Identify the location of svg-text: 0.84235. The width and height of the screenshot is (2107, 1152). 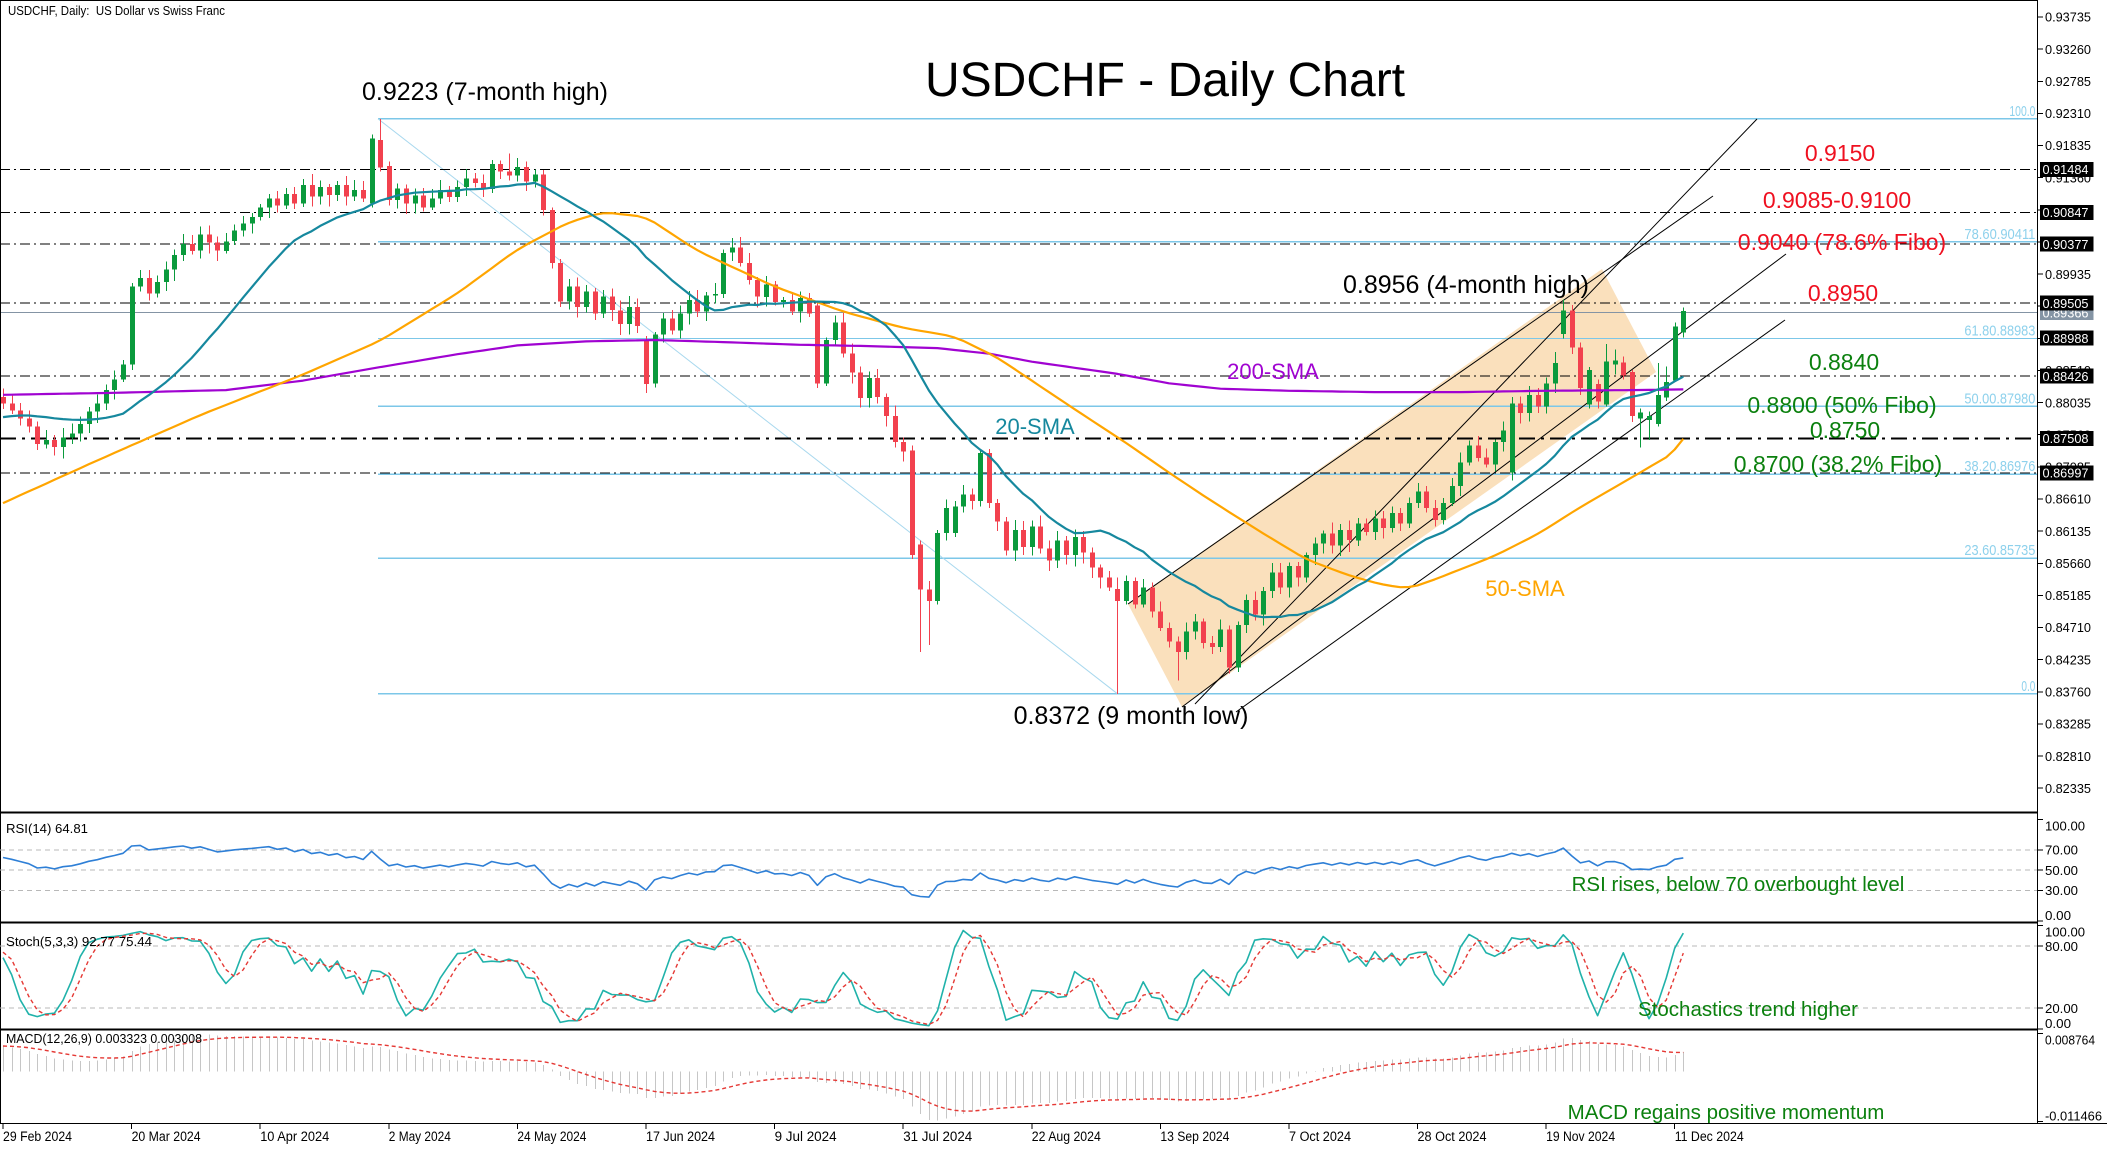
(2068, 659).